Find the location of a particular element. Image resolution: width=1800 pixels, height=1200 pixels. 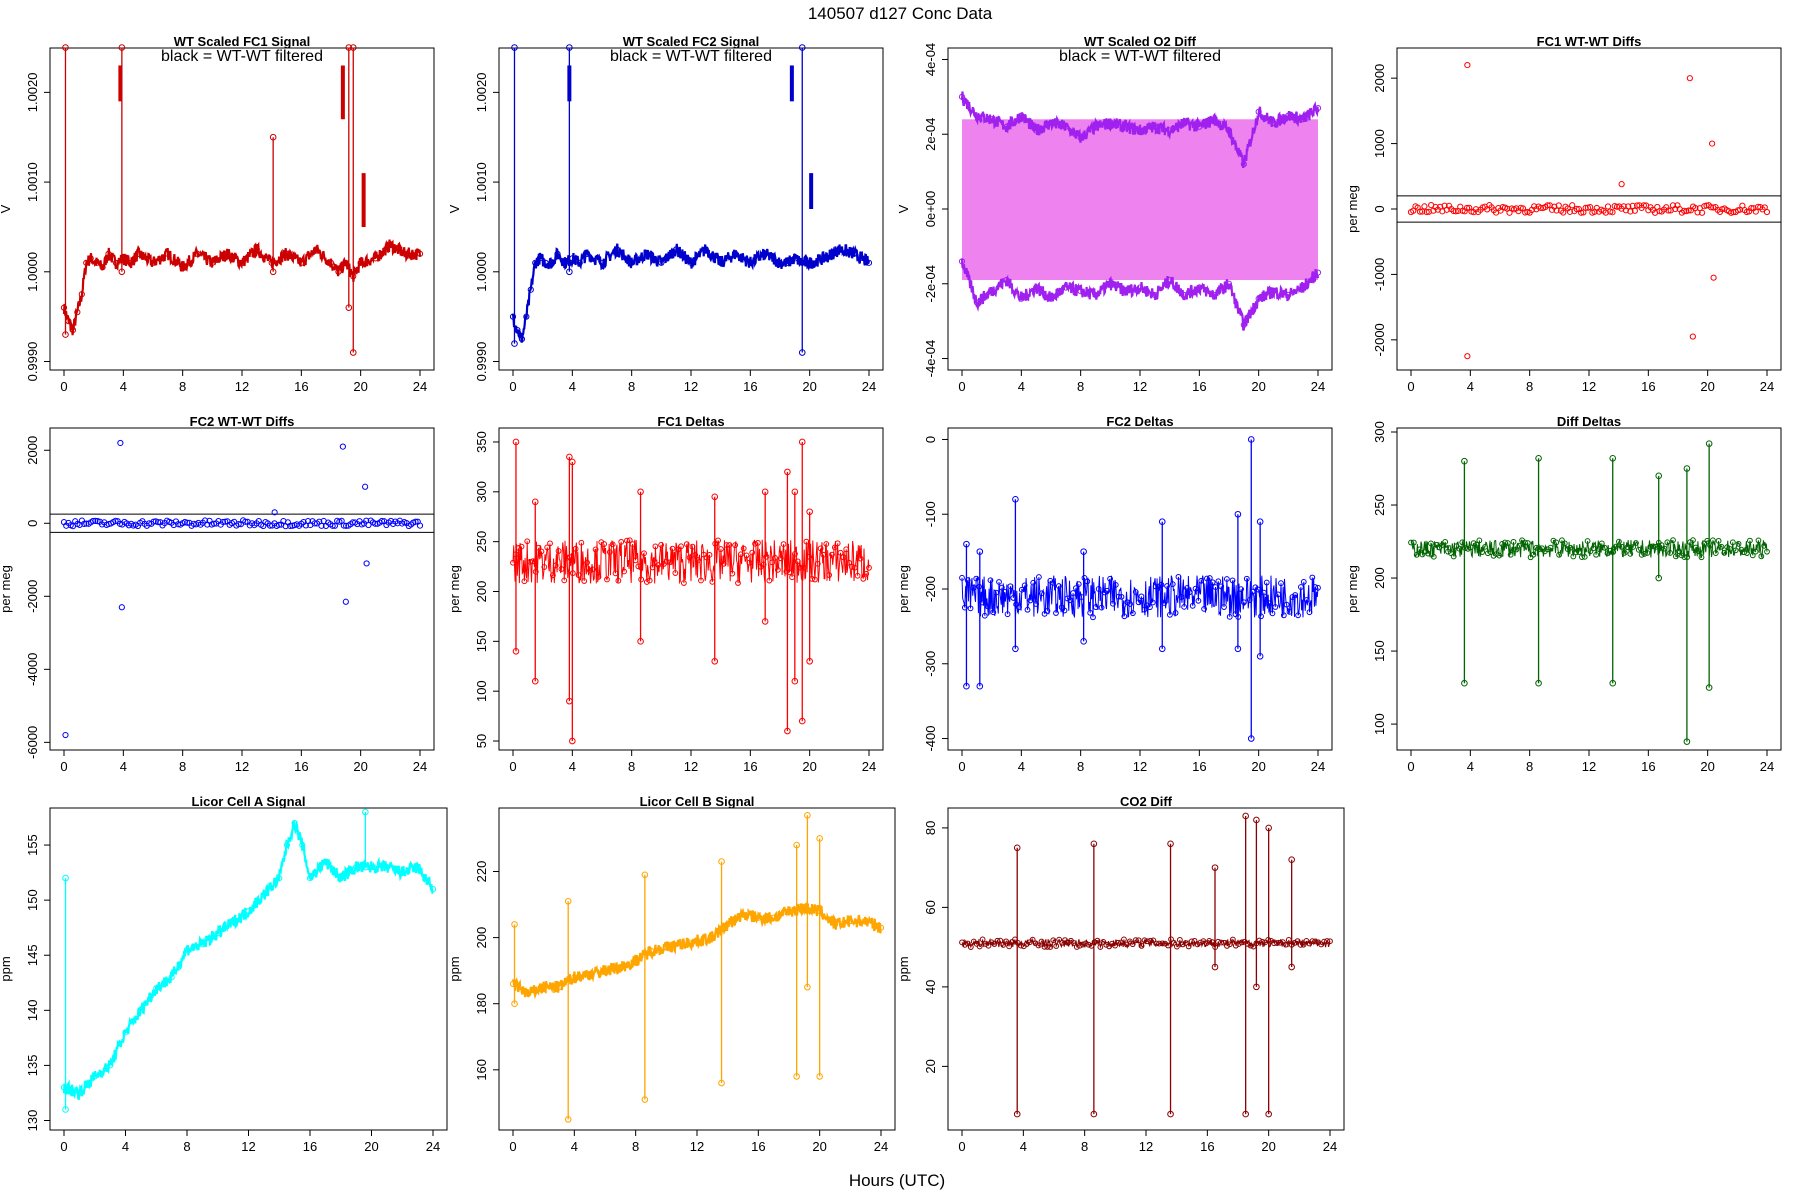

y-tick-label: 20 is located at coordinates (930, 1066).